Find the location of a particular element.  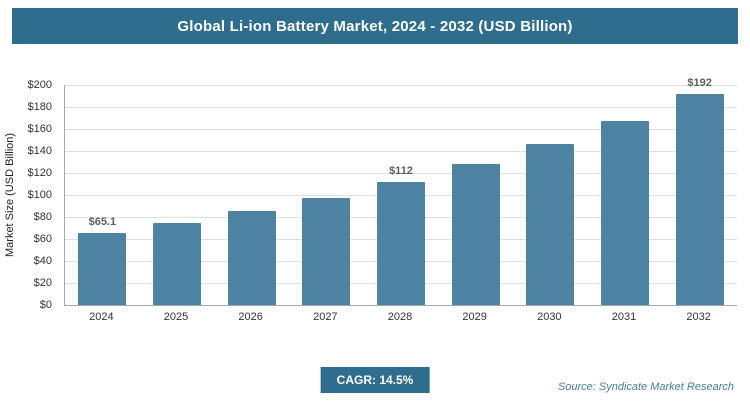

bar-2029 is located at coordinates (475, 234).